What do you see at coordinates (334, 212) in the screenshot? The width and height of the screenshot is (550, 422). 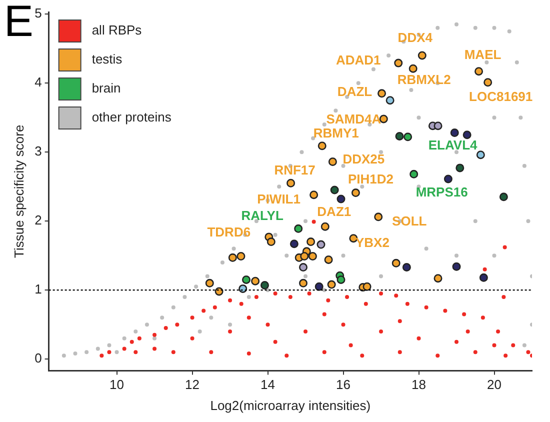 I see `annotation: DAZ1` at bounding box center [334, 212].